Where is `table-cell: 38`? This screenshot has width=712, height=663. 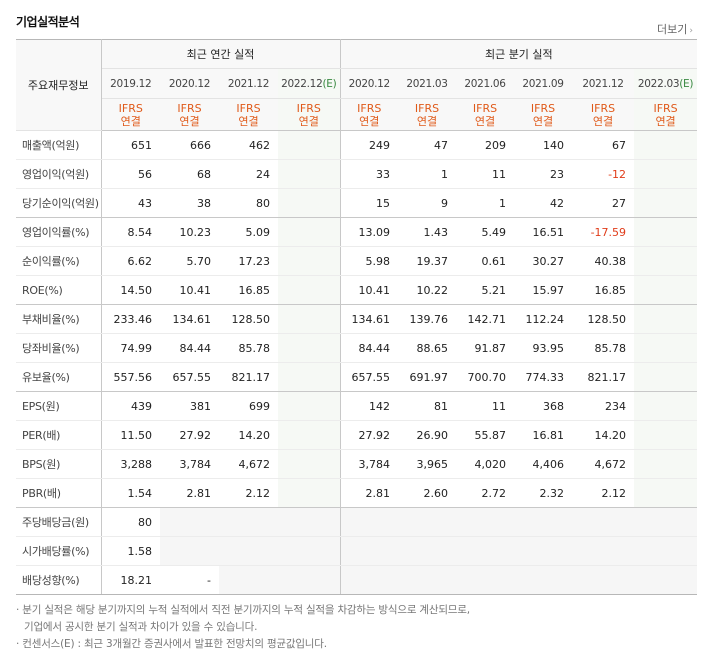
table-cell: 38 is located at coordinates (189, 203).